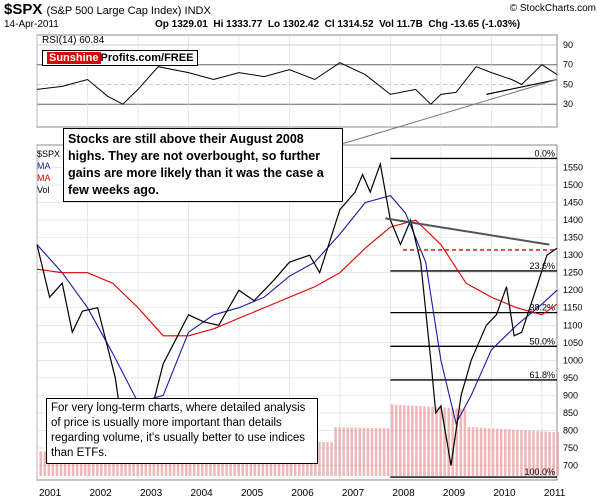 Image resolution: width=602 pixels, height=502 pixels. What do you see at coordinates (544, 153) in the screenshot?
I see `fibonacci-label: 0.0%` at bounding box center [544, 153].